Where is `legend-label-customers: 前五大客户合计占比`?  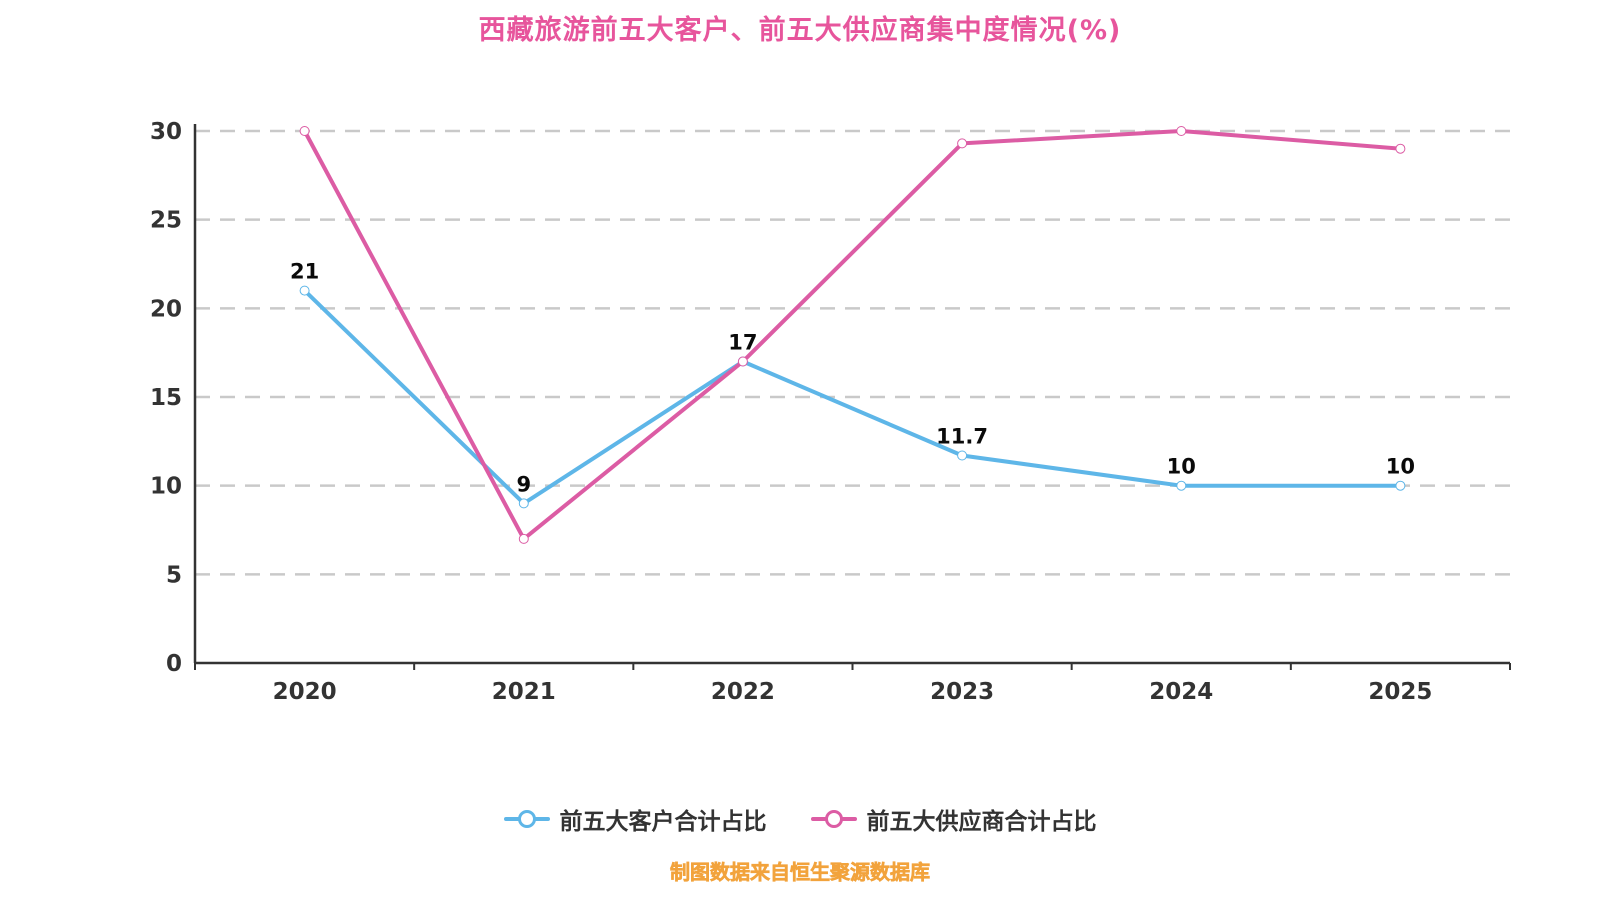 legend-label-customers: 前五大客户合计占比 is located at coordinates (663, 822).